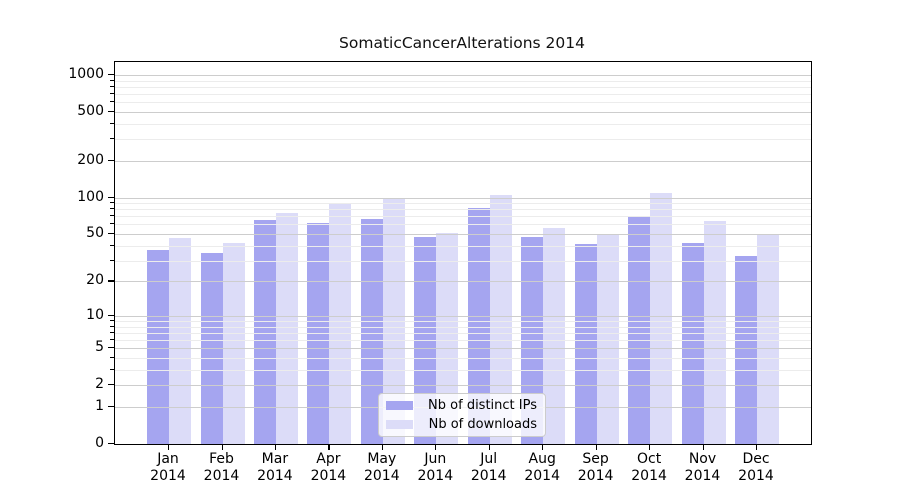 Image resolution: width=900 pixels, height=500 pixels. Describe the element at coordinates (382, 459) in the screenshot. I see `x-tick-month: May` at that location.